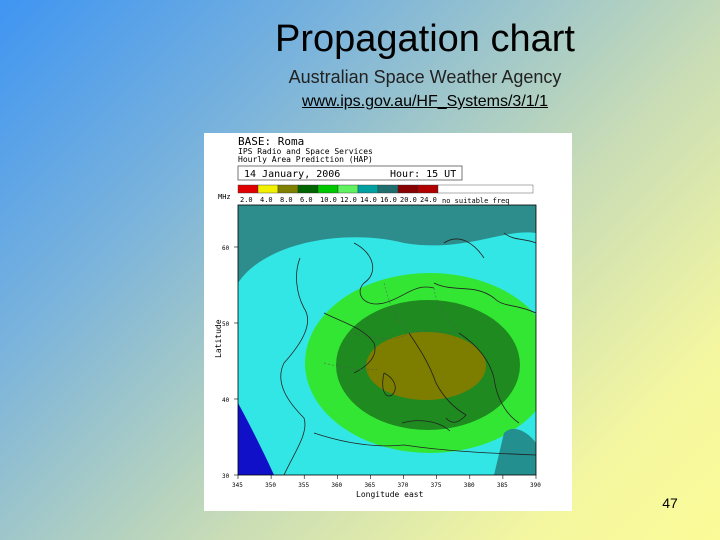 The width and height of the screenshot is (720, 540). What do you see at coordinates (218, 338) in the screenshot?
I see `y-axis-label: Latitude` at bounding box center [218, 338].